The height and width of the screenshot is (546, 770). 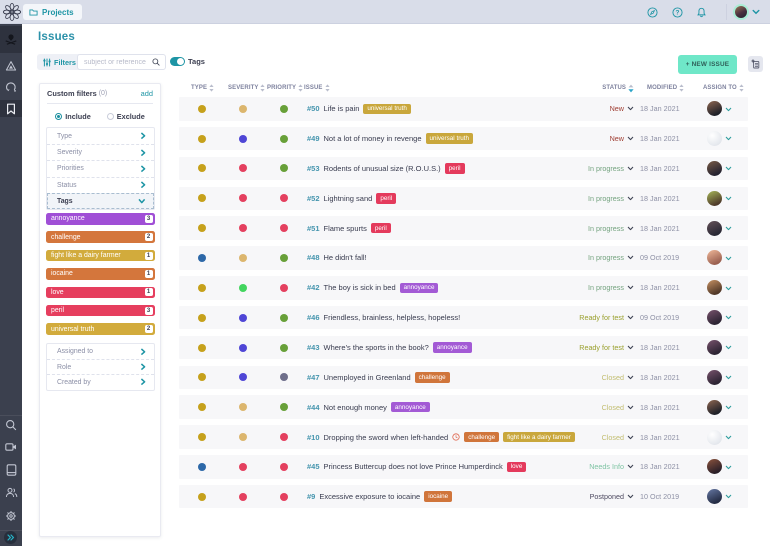 I want to click on issue-subject: Life is pain, so click(x=341, y=109).